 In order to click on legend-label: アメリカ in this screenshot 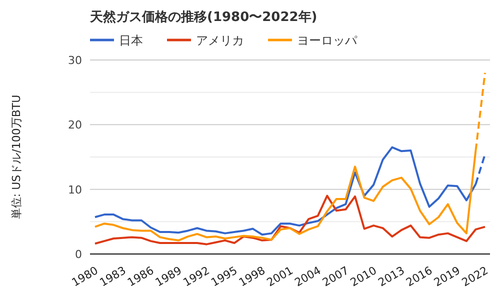, I will do `click(220, 41)`.